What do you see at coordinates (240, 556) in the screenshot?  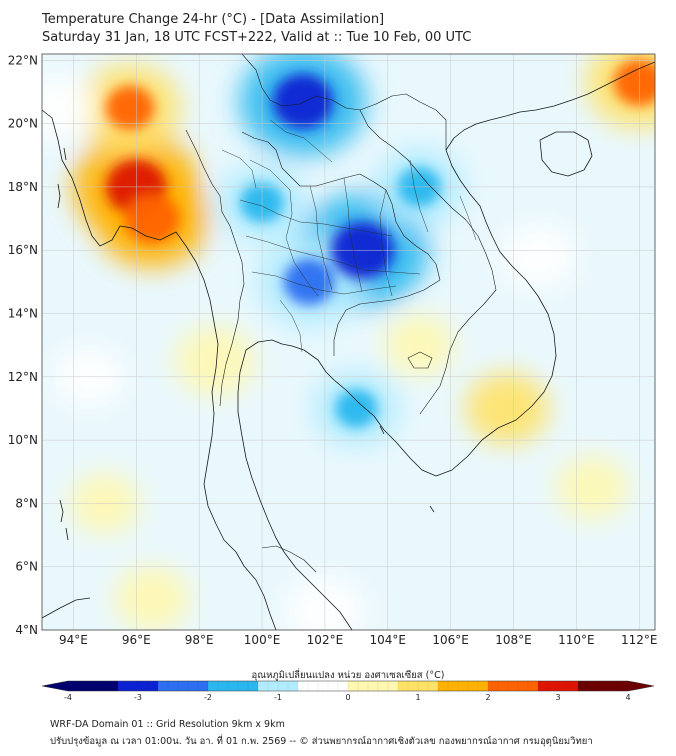 I see `peninsula-west-coast` at bounding box center [240, 556].